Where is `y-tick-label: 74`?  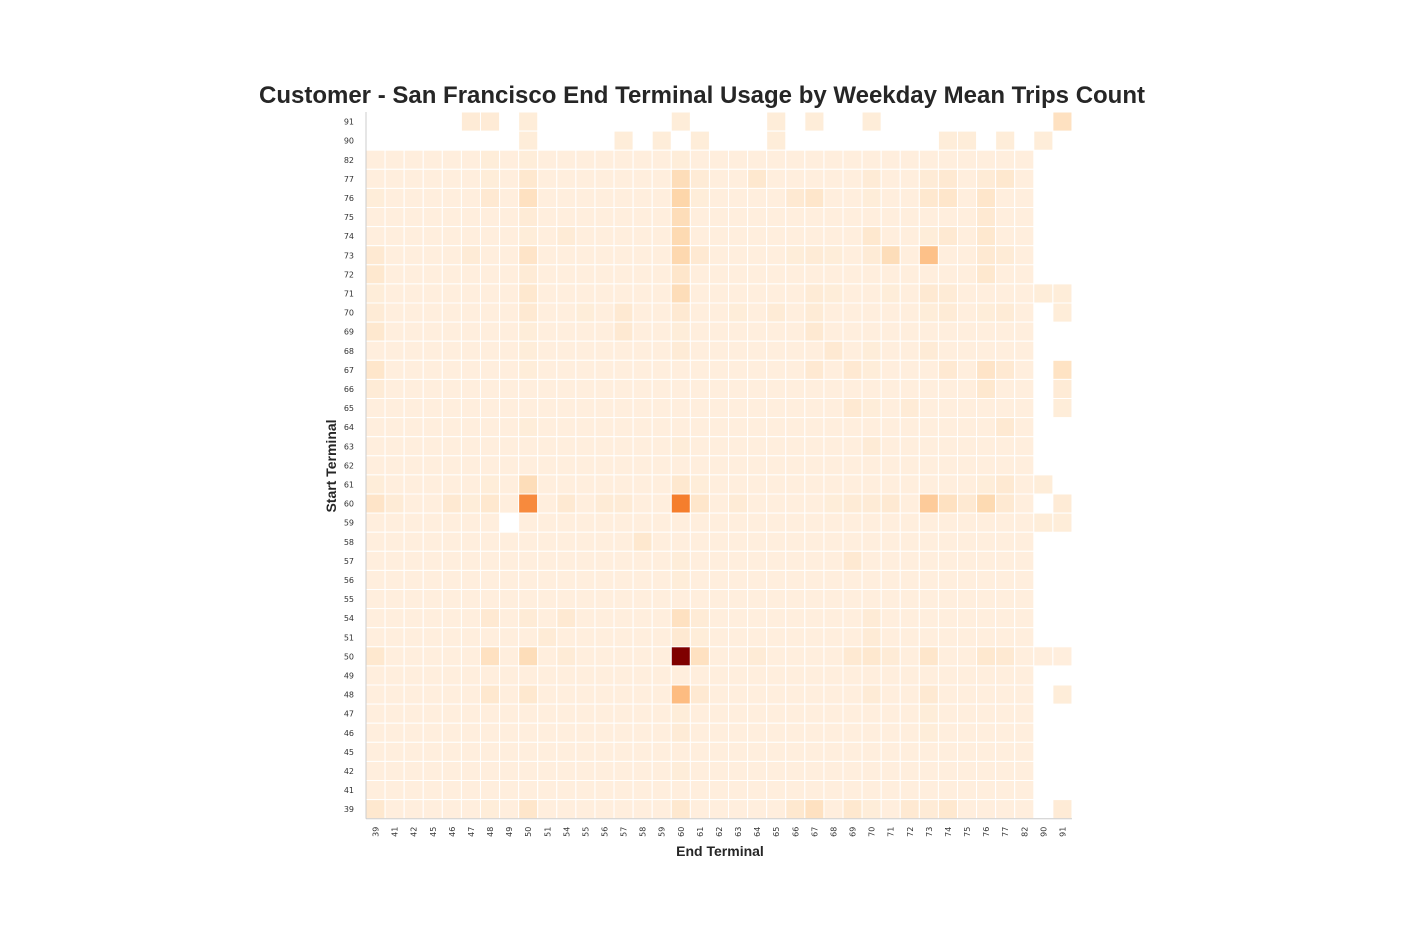 y-tick-label: 74 is located at coordinates (349, 236).